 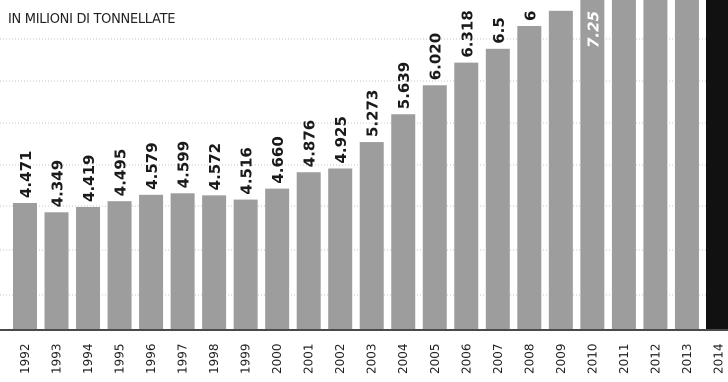 What do you see at coordinates (88, 268) in the screenshot?
I see `bar-1994` at bounding box center [88, 268].